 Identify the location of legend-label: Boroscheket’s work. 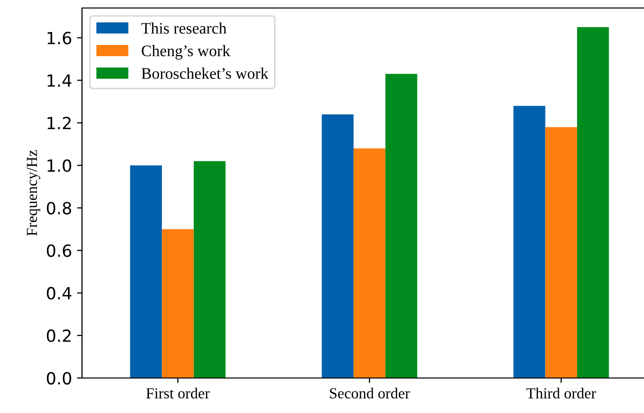
(205, 73).